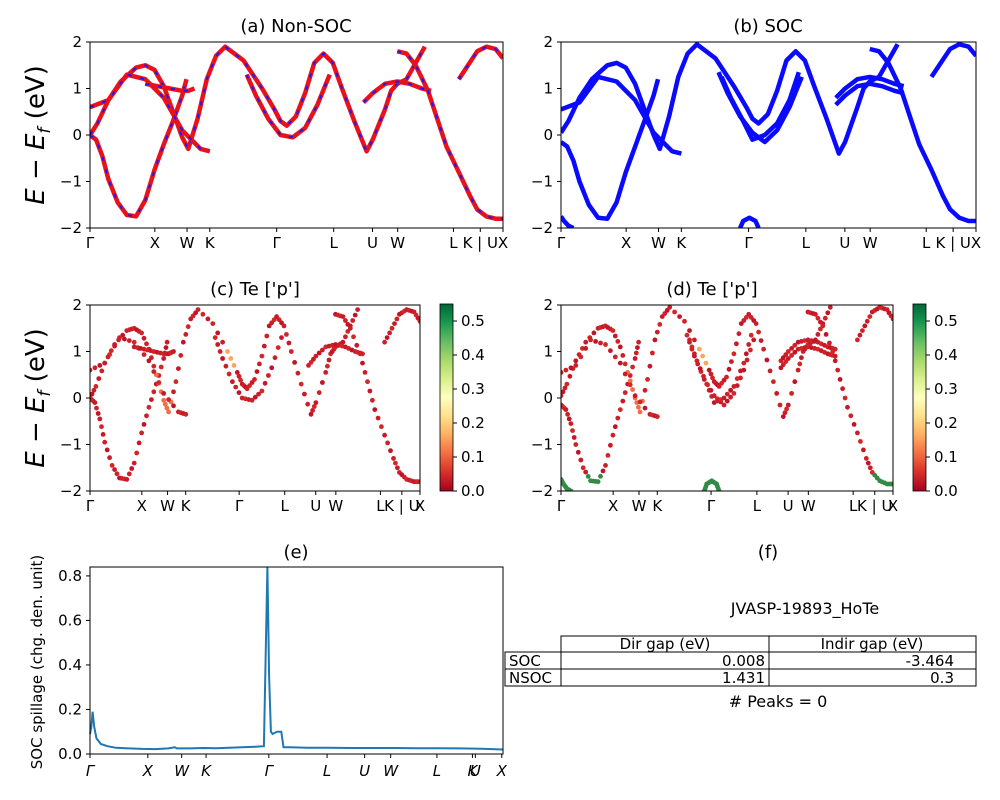 This screenshot has height=800, width=1000. What do you see at coordinates (186, 506) in the screenshot?
I see `axis-panel-c-xtick-label: K` at bounding box center [186, 506].